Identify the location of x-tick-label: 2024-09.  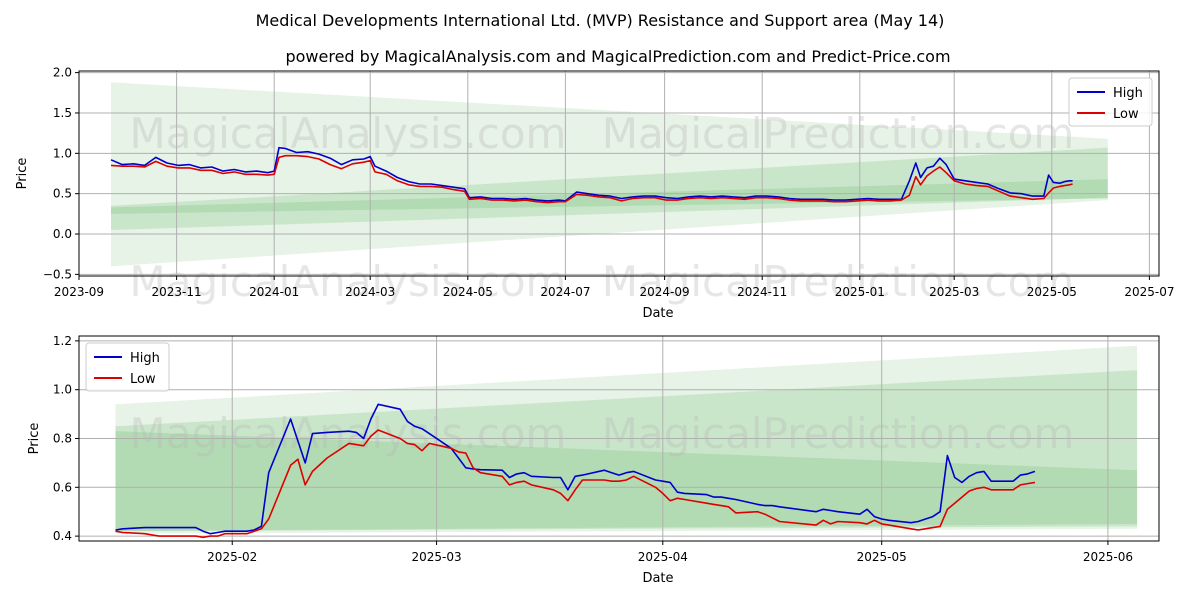
(665, 292).